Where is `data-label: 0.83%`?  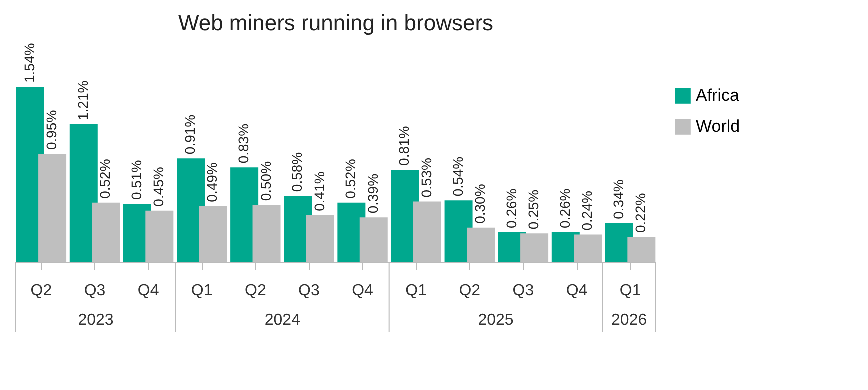 data-label: 0.83% is located at coordinates (244, 144).